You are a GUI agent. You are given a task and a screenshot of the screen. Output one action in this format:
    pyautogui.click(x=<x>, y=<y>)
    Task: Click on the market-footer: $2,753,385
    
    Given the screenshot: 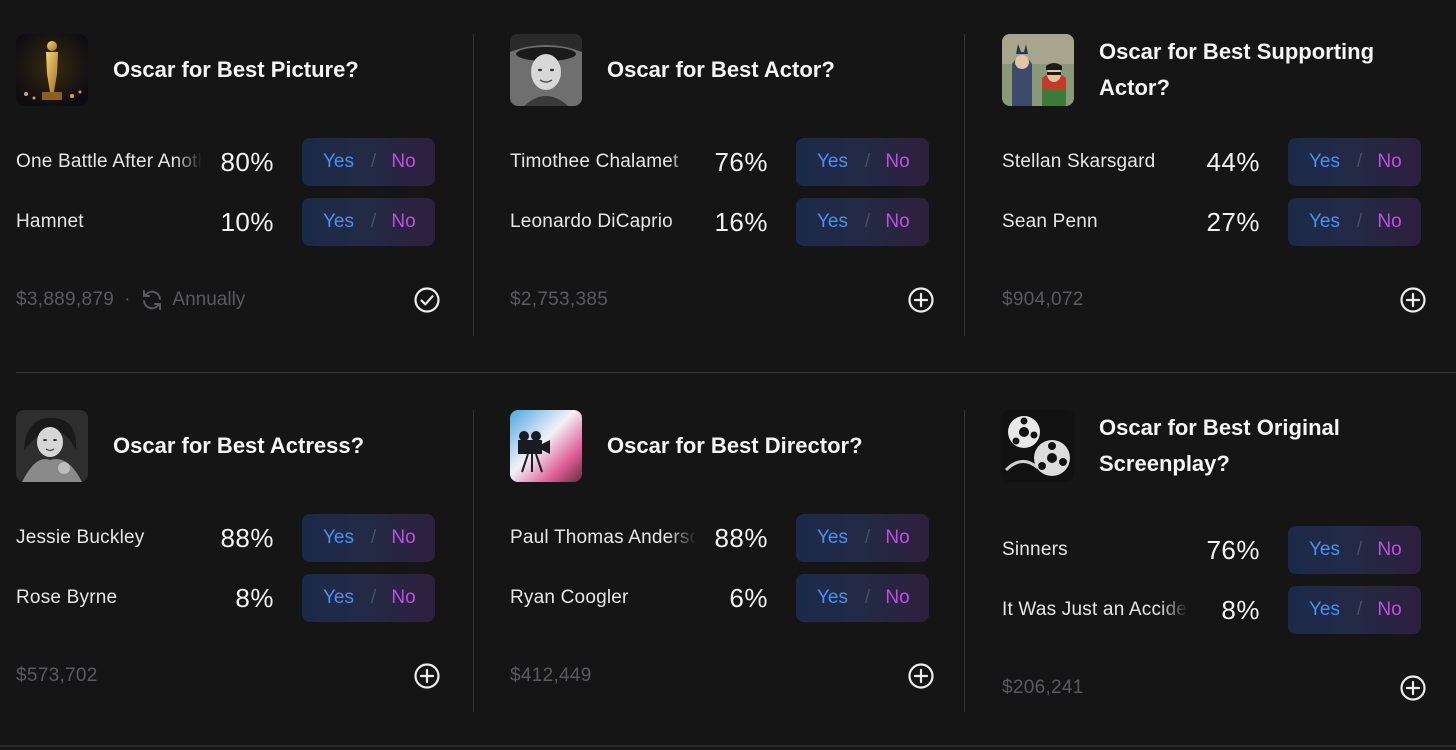 What is the action you would take?
    pyautogui.click(x=722, y=300)
    